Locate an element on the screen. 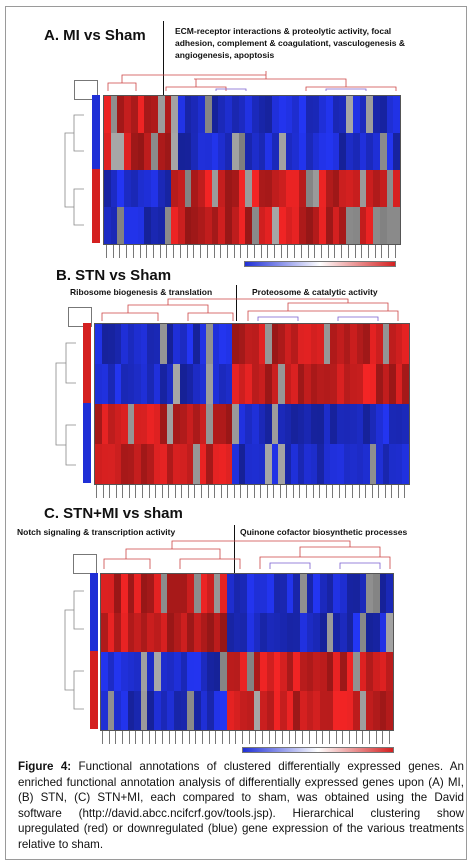  panel-b-annotation-left: Ribosome biogenesis & translation is located at coordinates (141, 292).